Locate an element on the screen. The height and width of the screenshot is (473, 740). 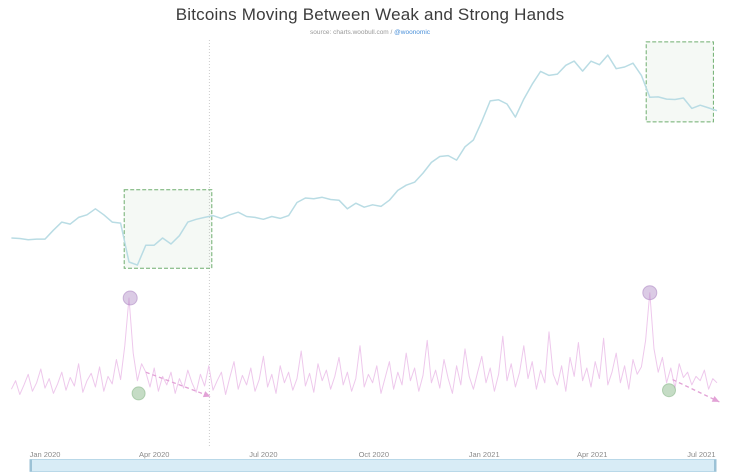
x-axis-tick-label: Apr 2020 is located at coordinates (154, 454).